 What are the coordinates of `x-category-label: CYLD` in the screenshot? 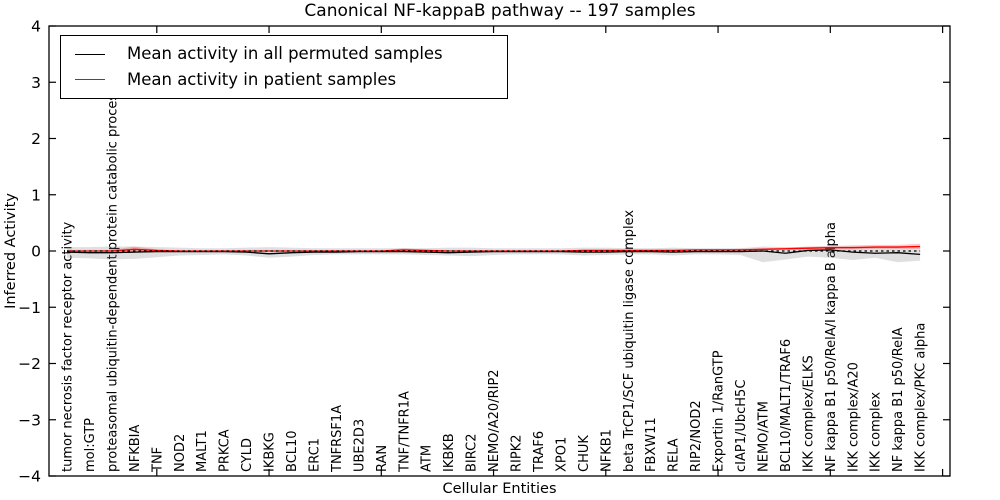 It's located at (247, 455).